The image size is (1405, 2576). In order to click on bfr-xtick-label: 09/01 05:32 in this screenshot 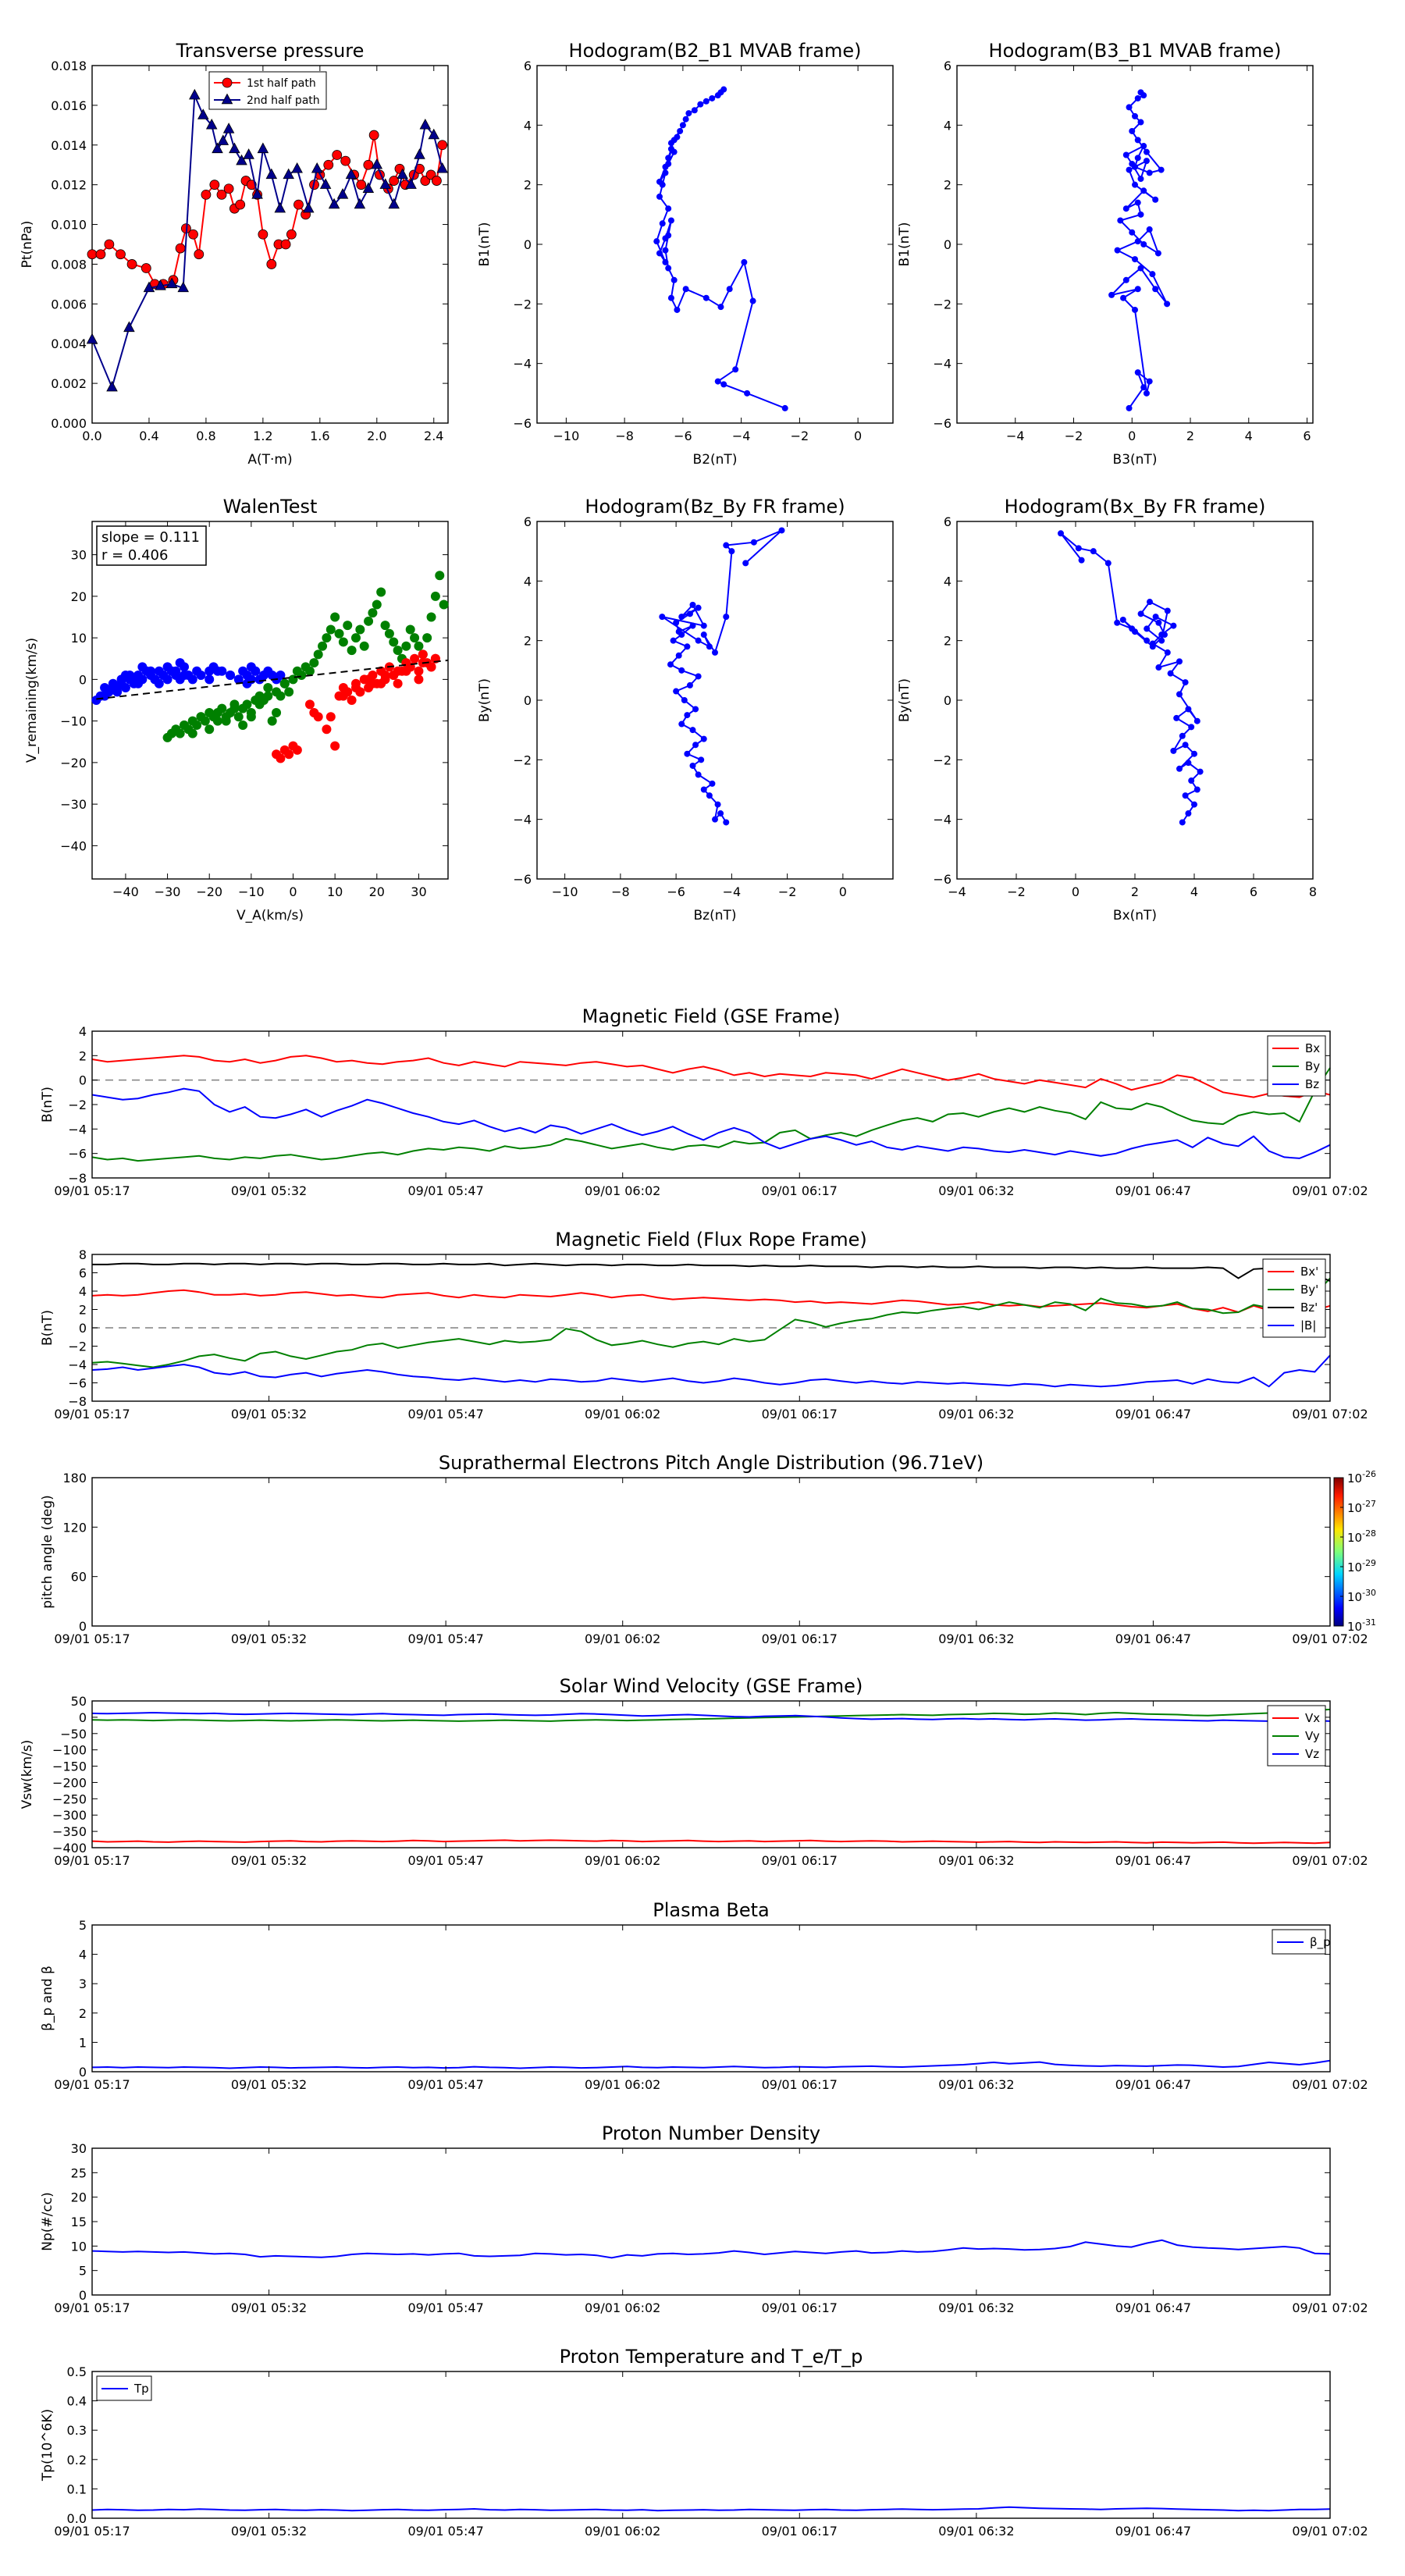, I will do `click(269, 1414)`.